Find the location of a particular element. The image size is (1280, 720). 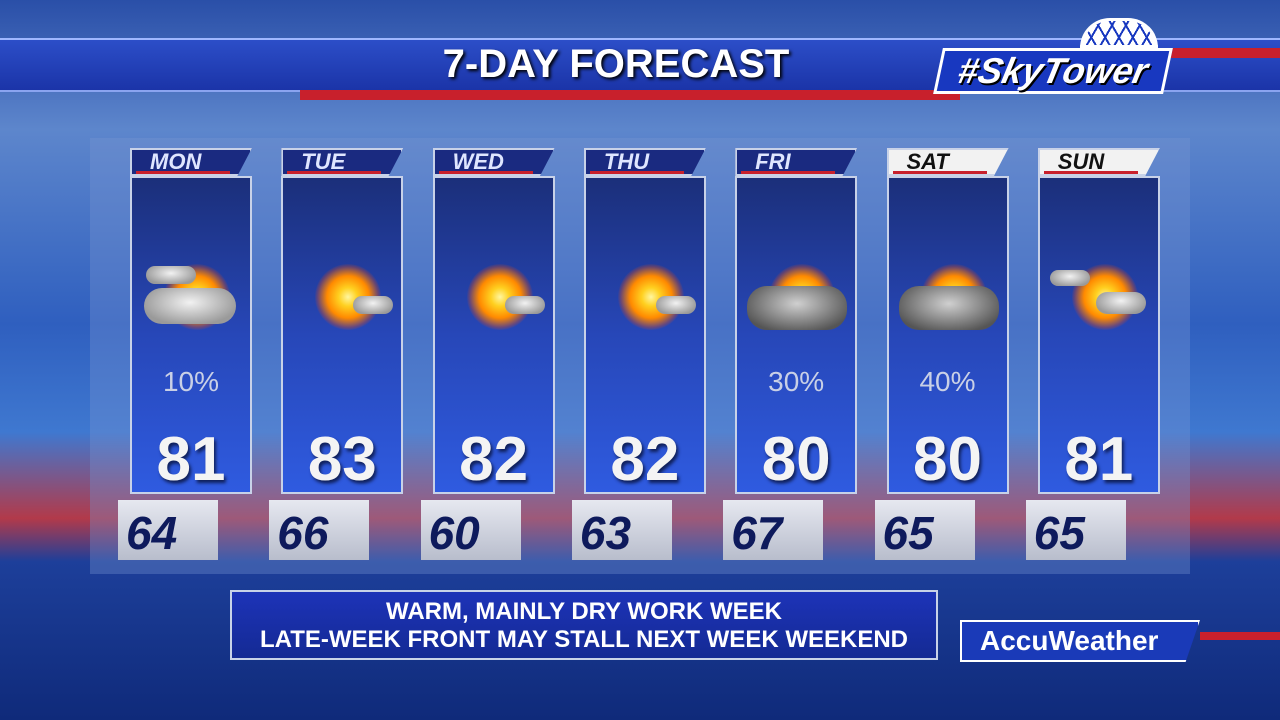

day-card: 83 is located at coordinates (342, 335).